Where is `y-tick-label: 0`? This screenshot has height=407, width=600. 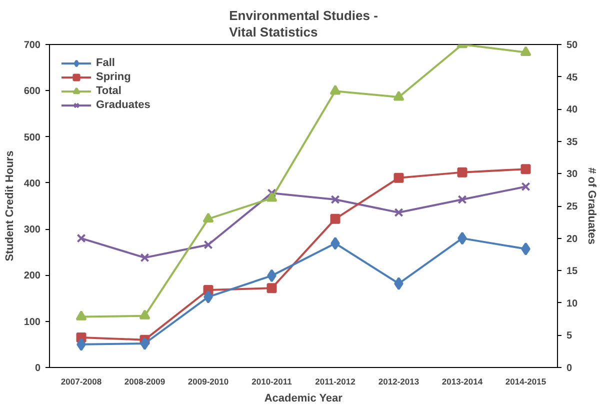 y-tick-label: 0 is located at coordinates (37, 368).